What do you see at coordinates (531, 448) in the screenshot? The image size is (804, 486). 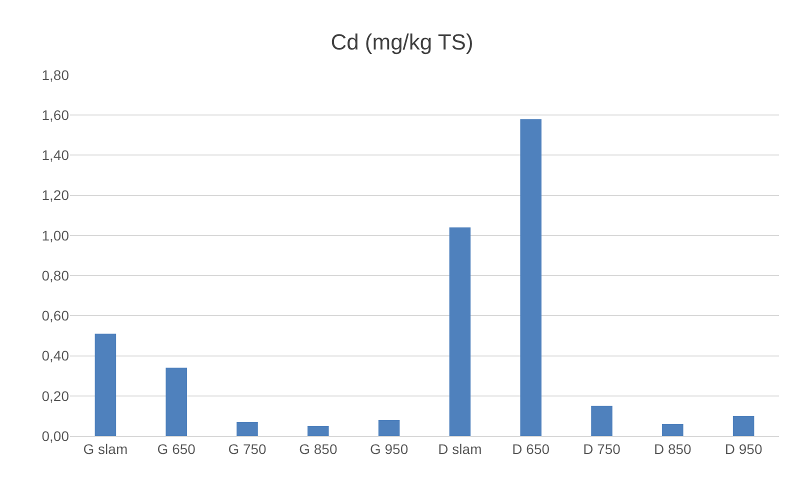 I see `x-tick-label: D 650` at bounding box center [531, 448].